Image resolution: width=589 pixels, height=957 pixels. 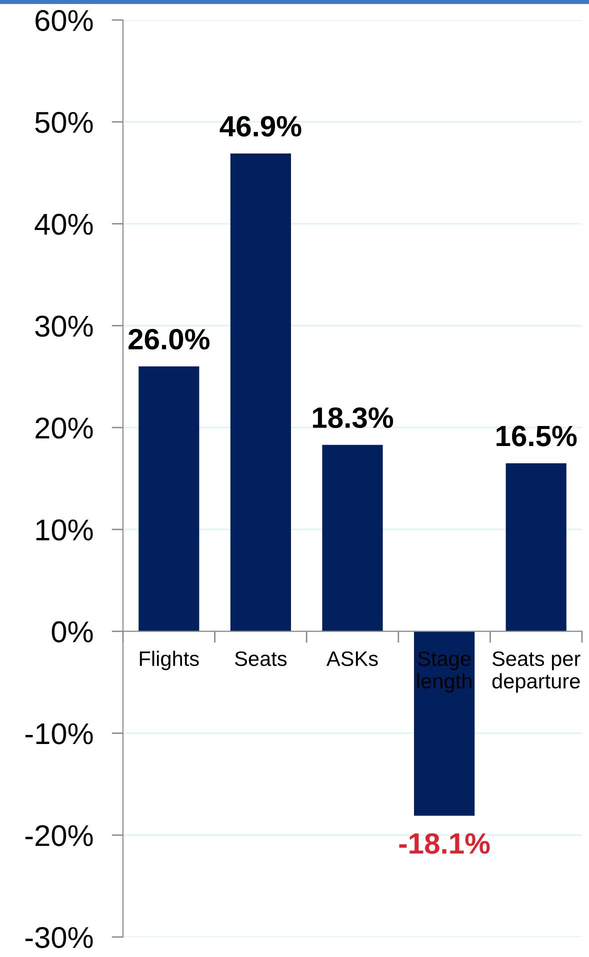 What do you see at coordinates (64, 530) in the screenshot?
I see `y-tick-label: 10%` at bounding box center [64, 530].